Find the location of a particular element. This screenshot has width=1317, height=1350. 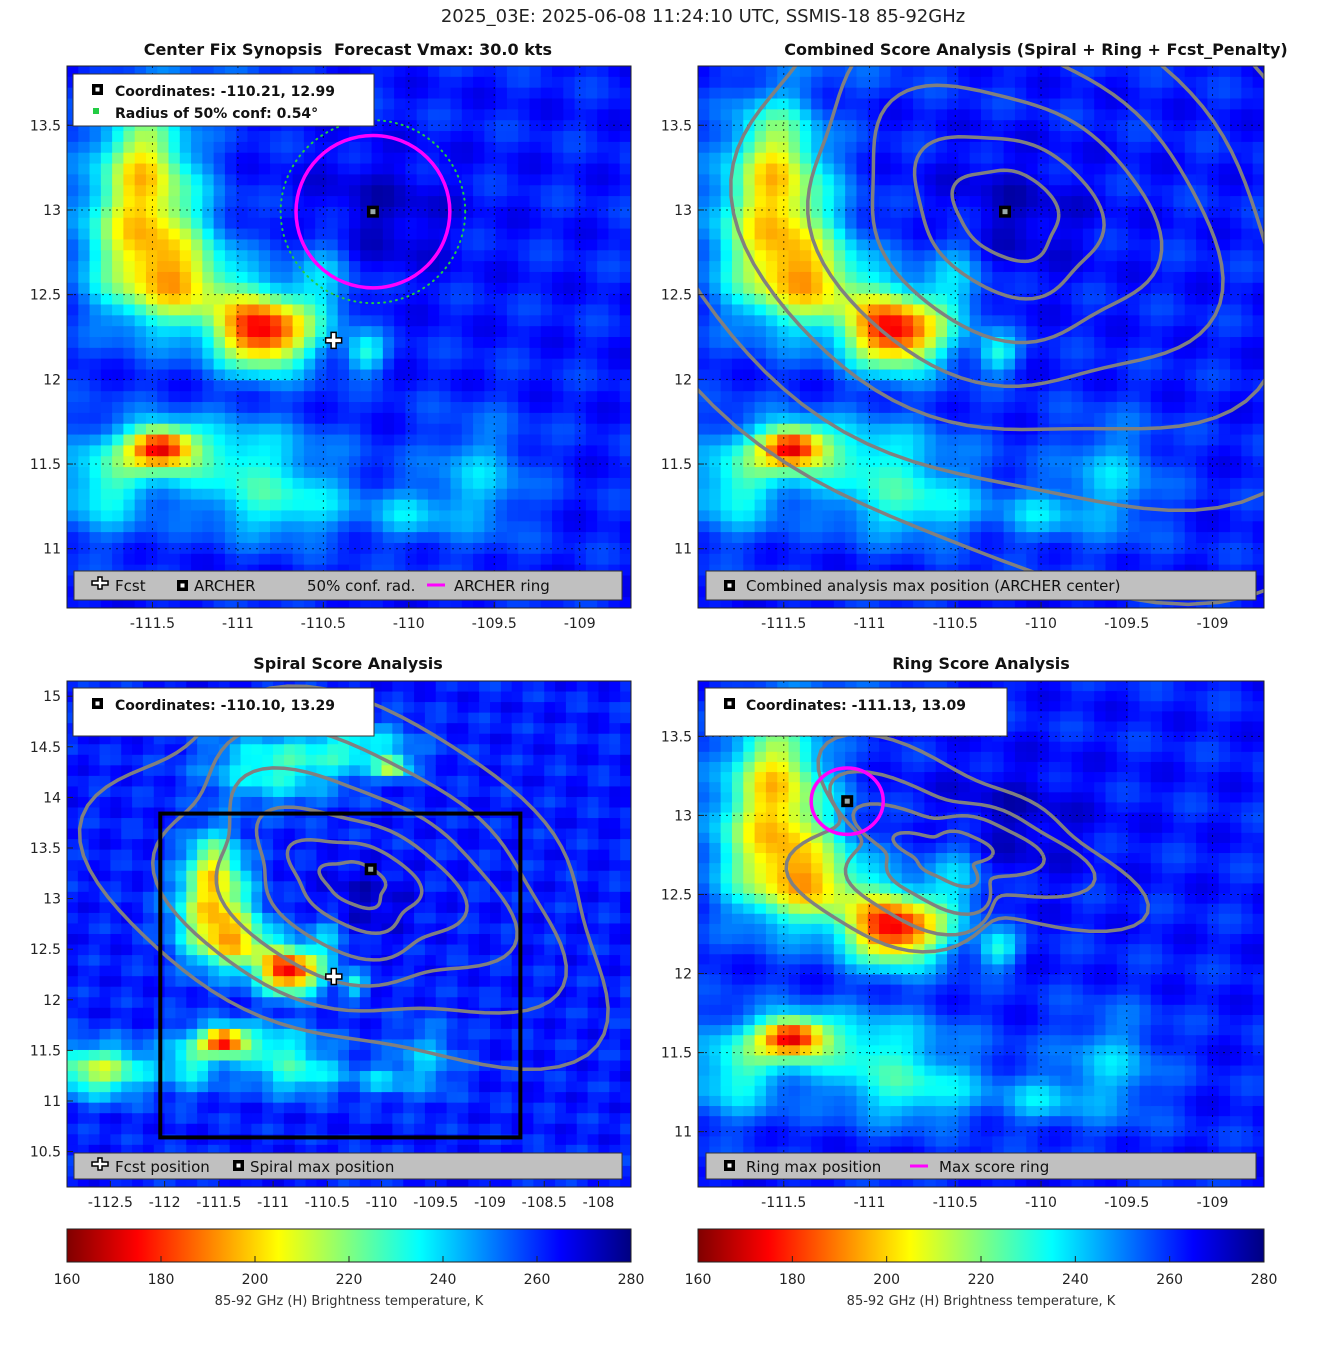

x-tick-label: -111.5 is located at coordinates (152, 624).